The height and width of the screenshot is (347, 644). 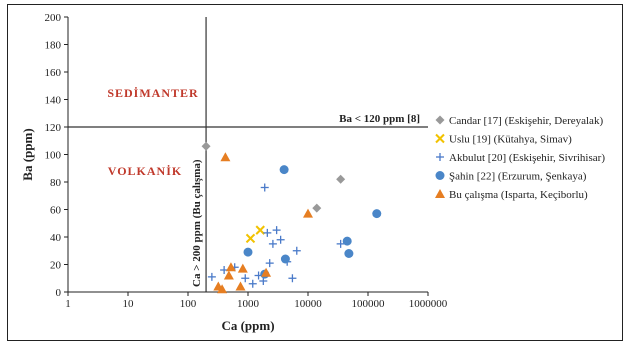 I want to click on legend-marker-circle, so click(x=440, y=175).